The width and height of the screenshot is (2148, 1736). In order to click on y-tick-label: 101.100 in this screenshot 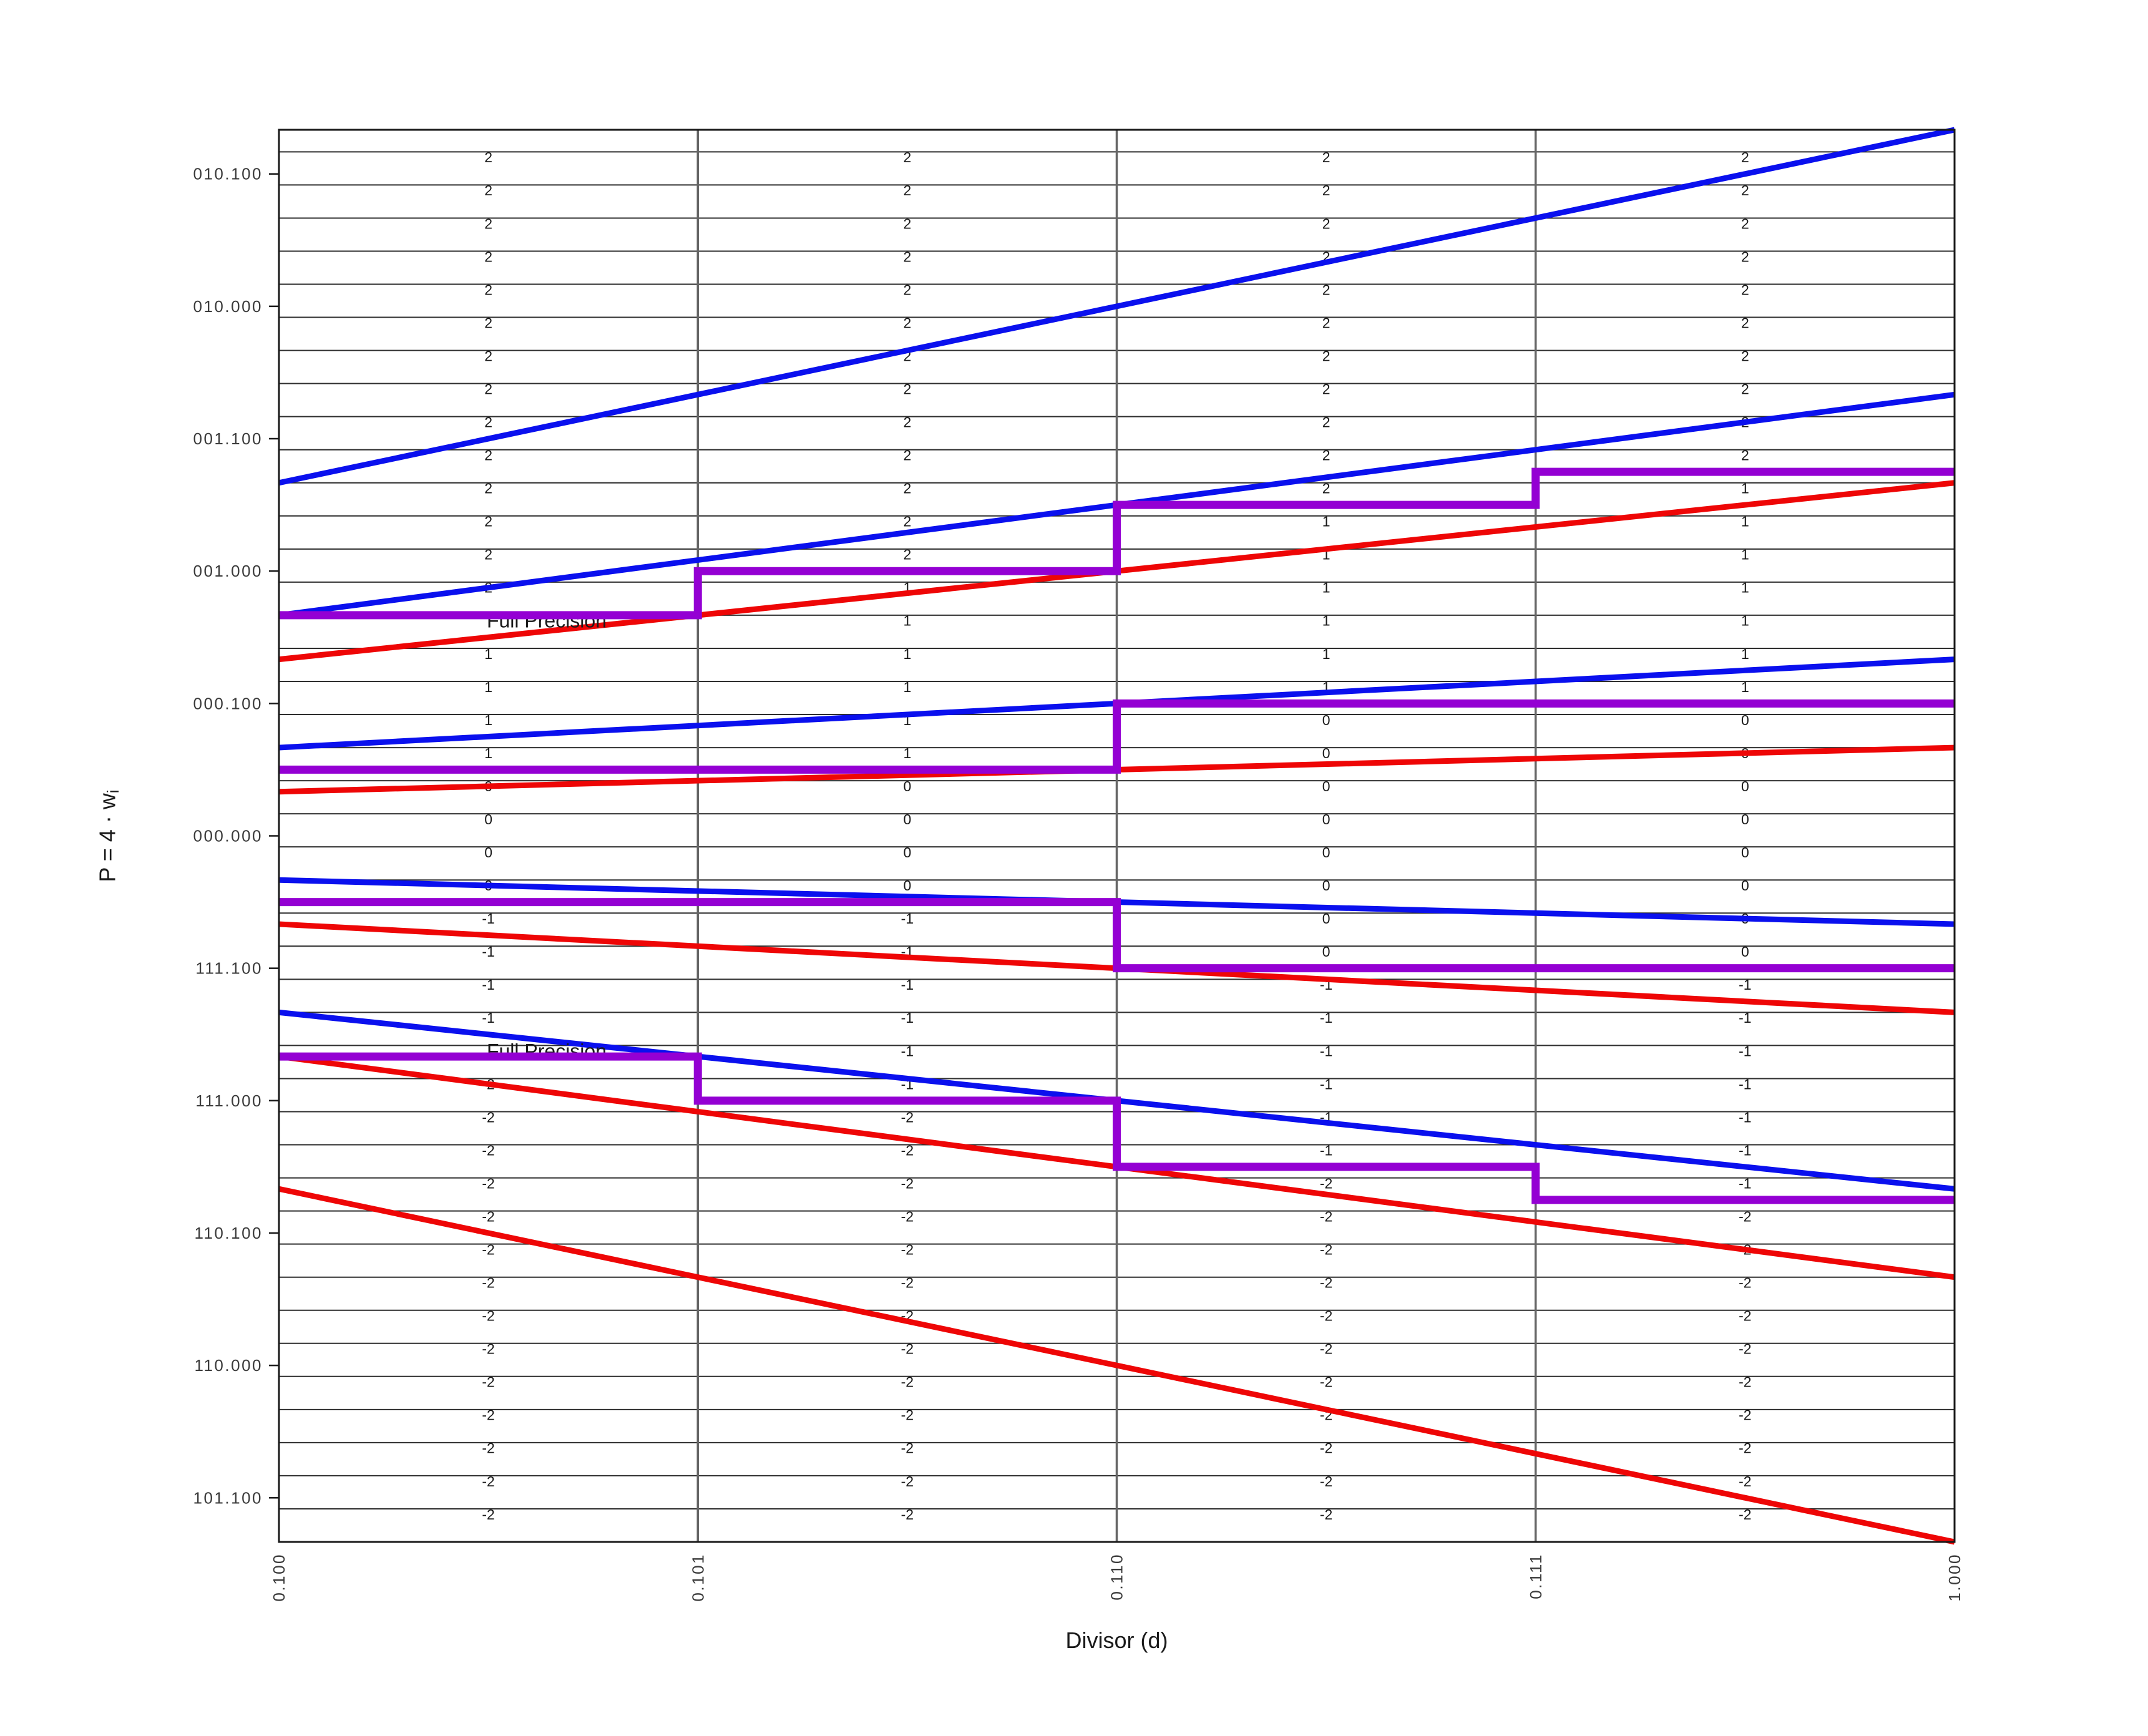, I will do `click(228, 1497)`.